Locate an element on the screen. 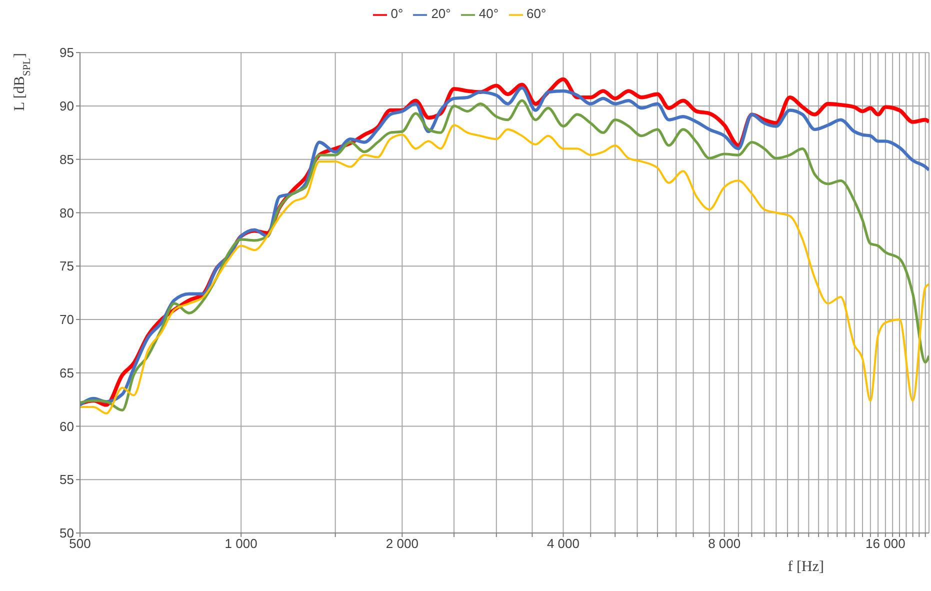 This screenshot has width=931, height=591. x-tick-label: 2 000 is located at coordinates (402, 544).